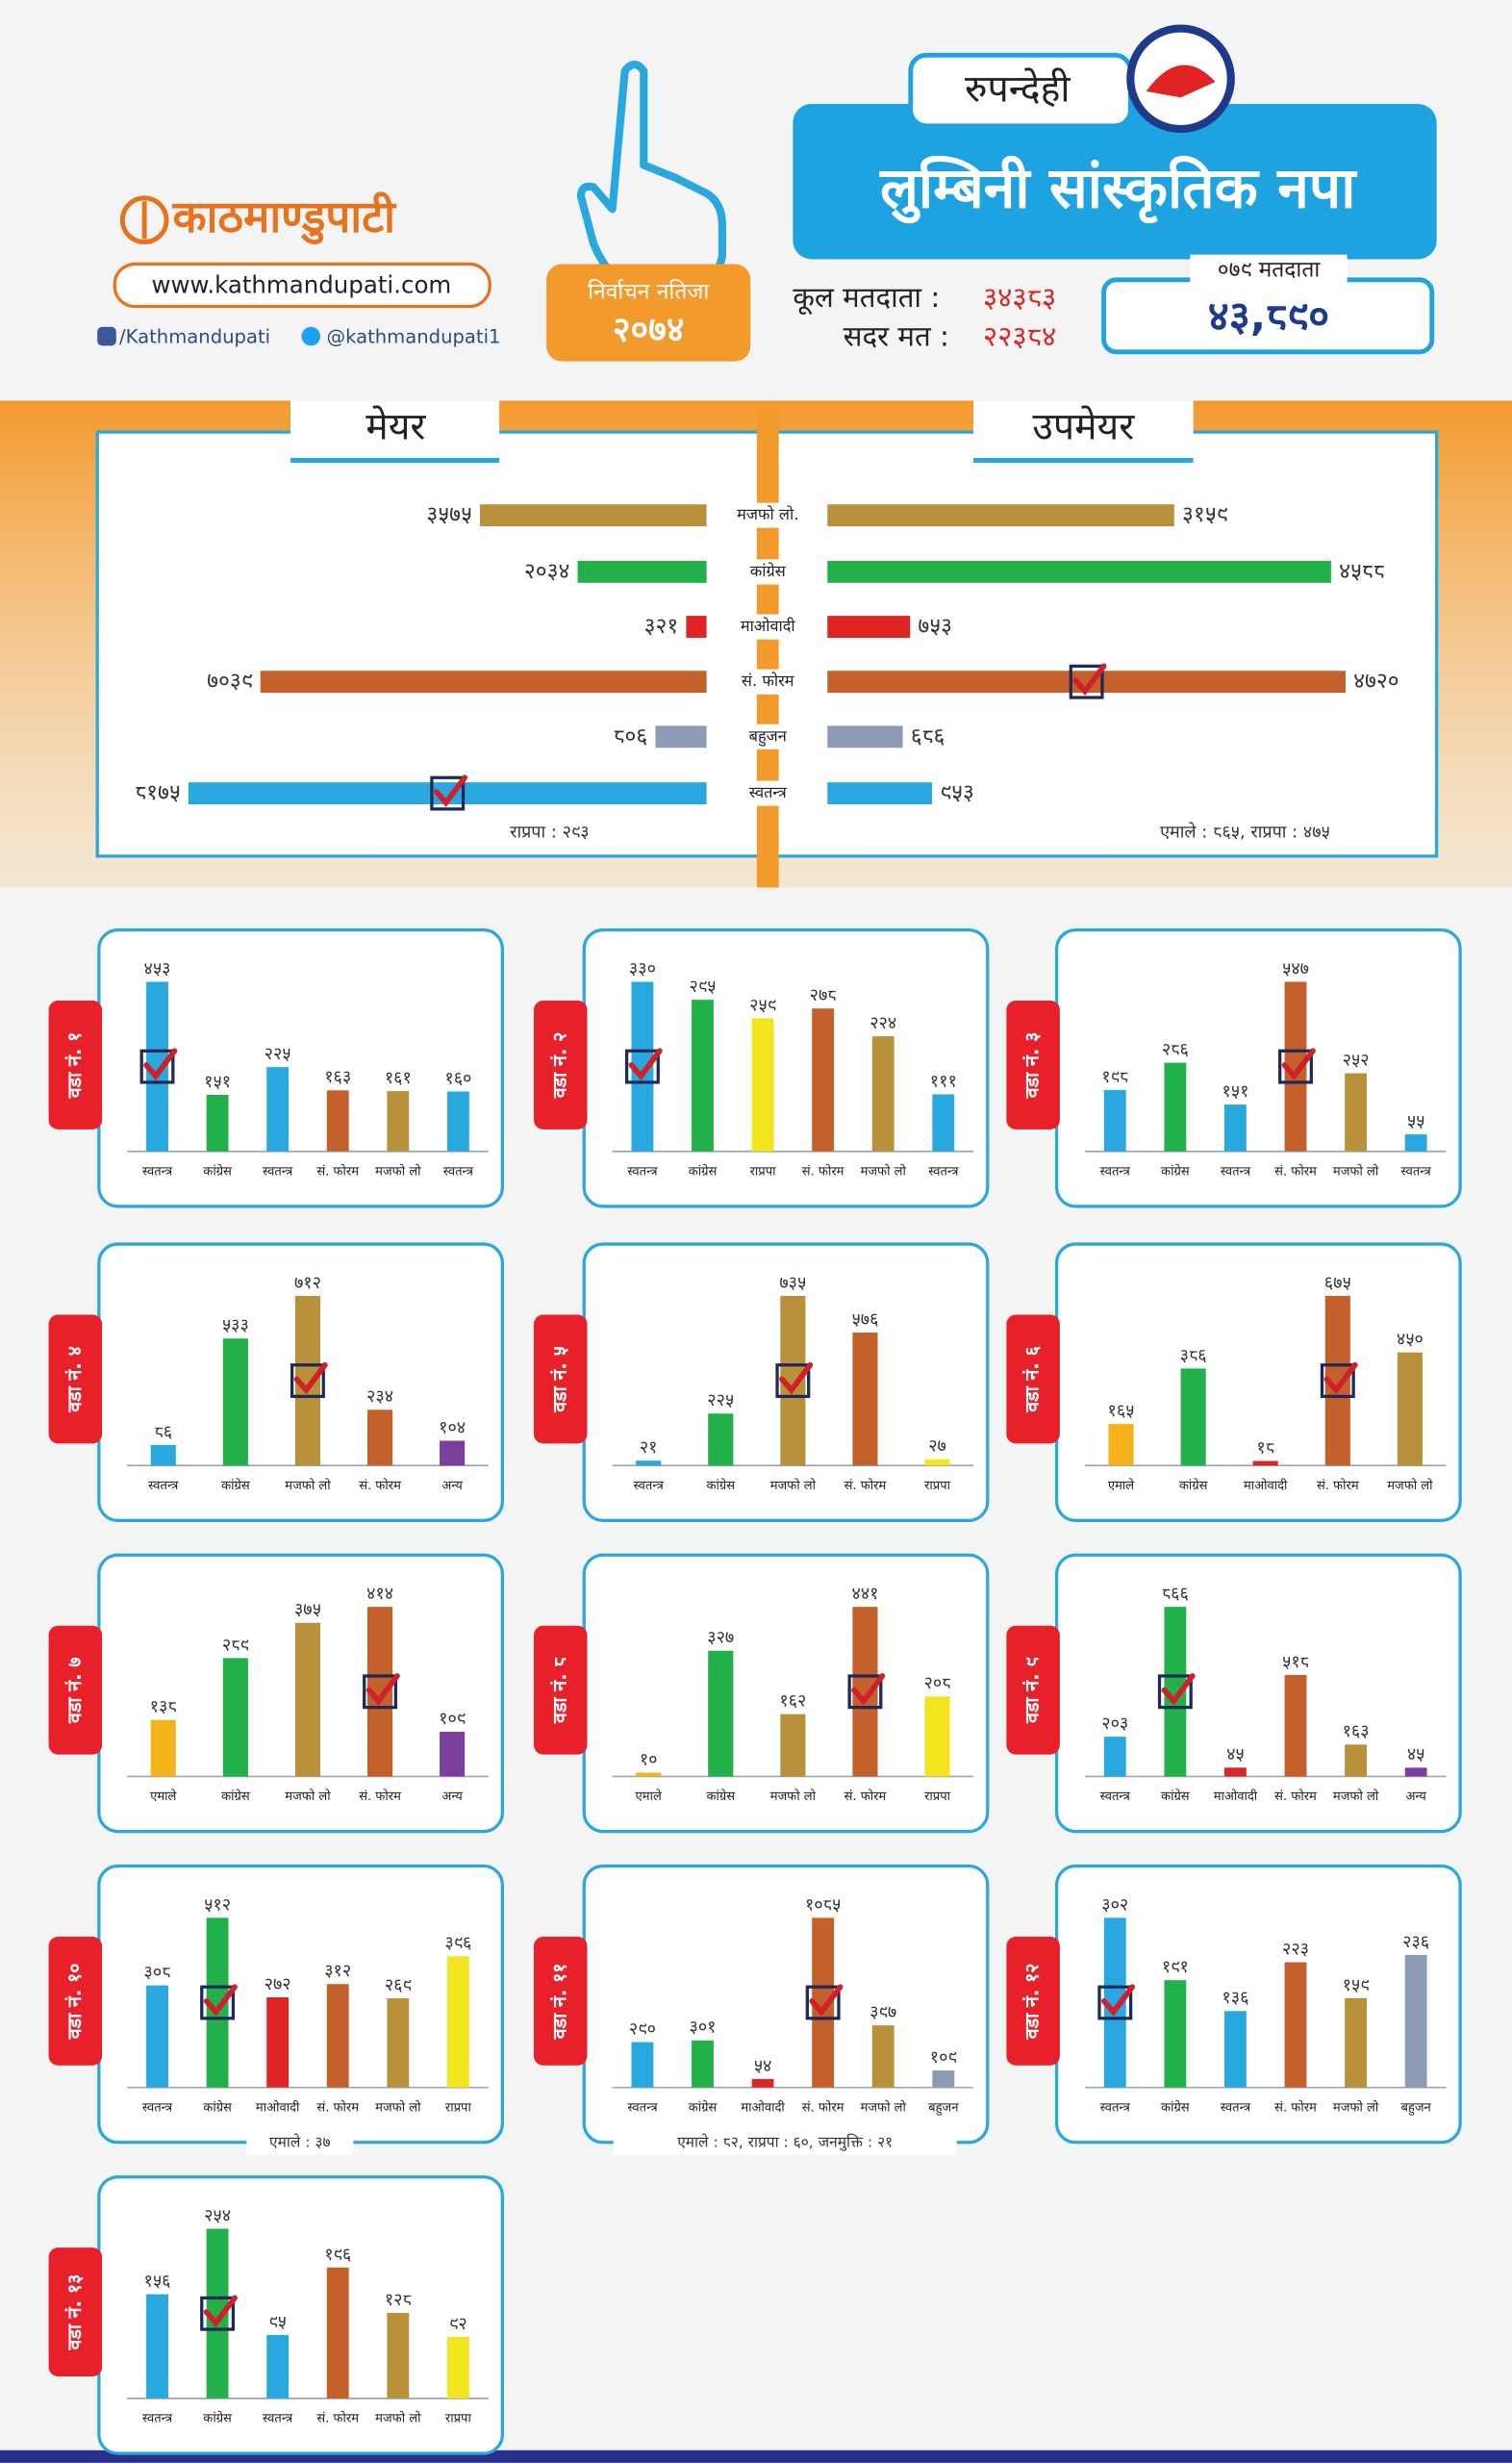 Image resolution: width=1512 pixels, height=2463 pixels. I want to click on ward-title: वडा नं. १३, so click(75, 2312).